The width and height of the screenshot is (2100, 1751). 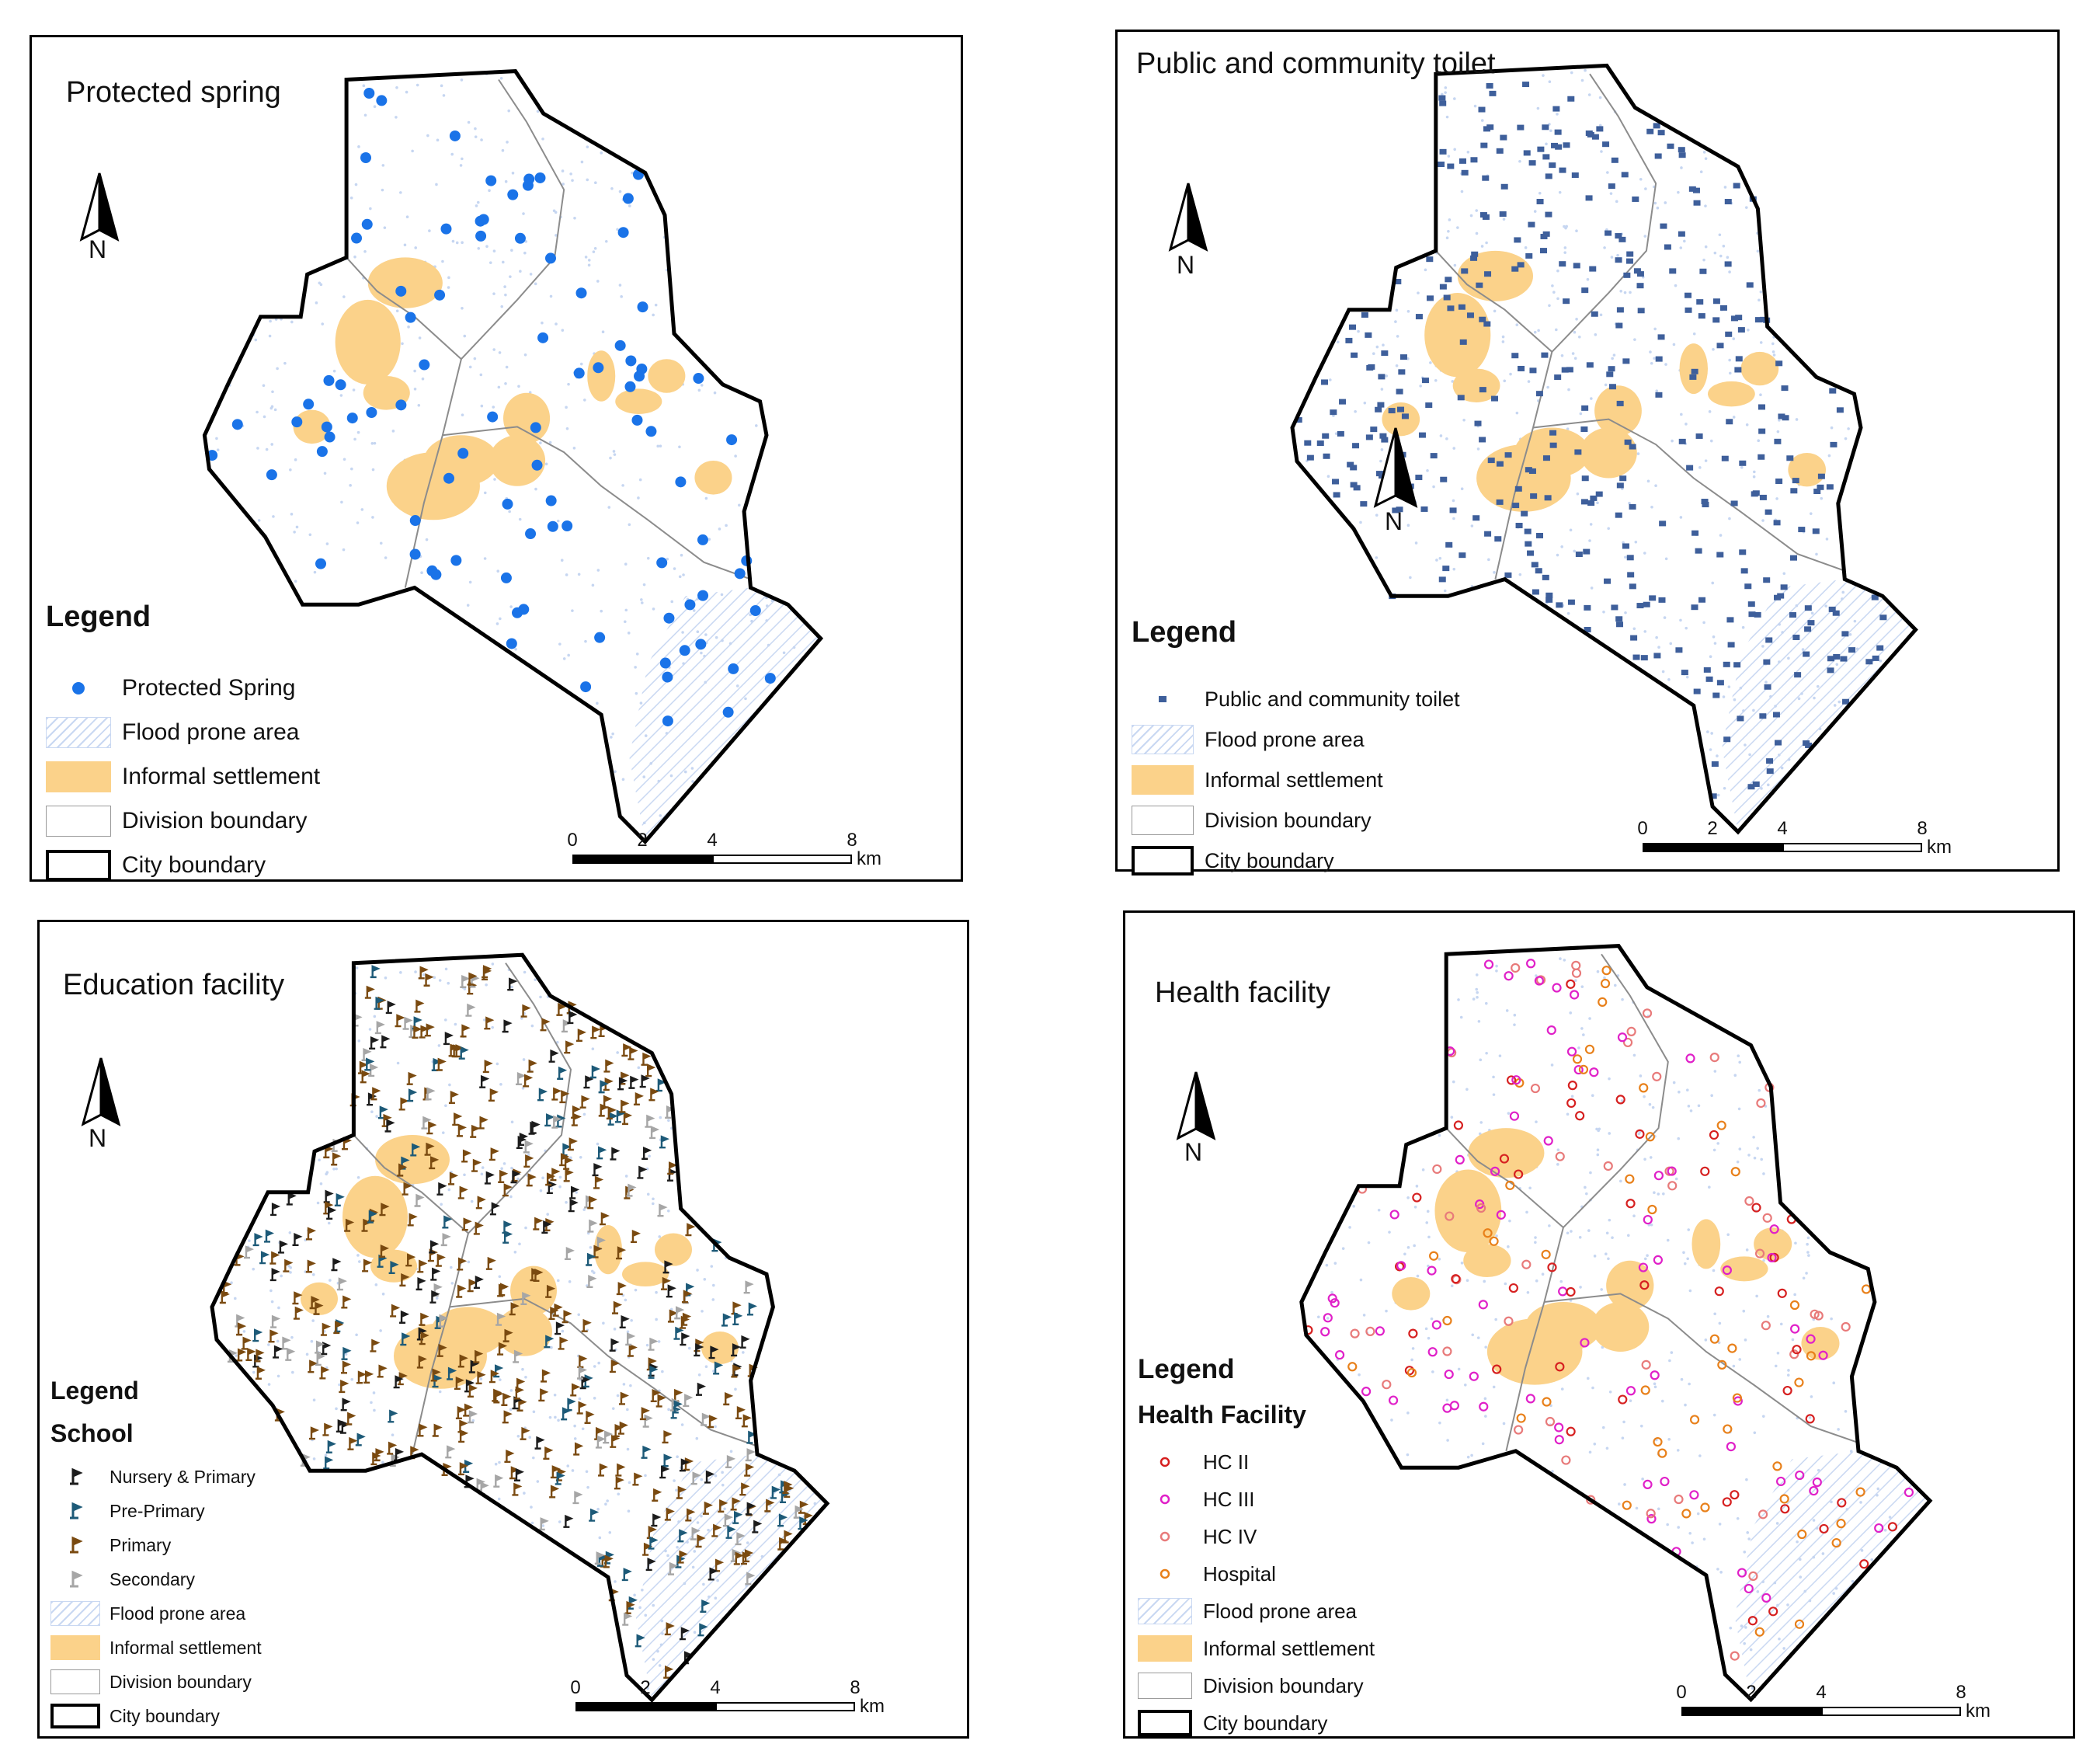 What do you see at coordinates (1233, 1723) in the screenshot?
I see `legend-item: City boundary` at bounding box center [1233, 1723].